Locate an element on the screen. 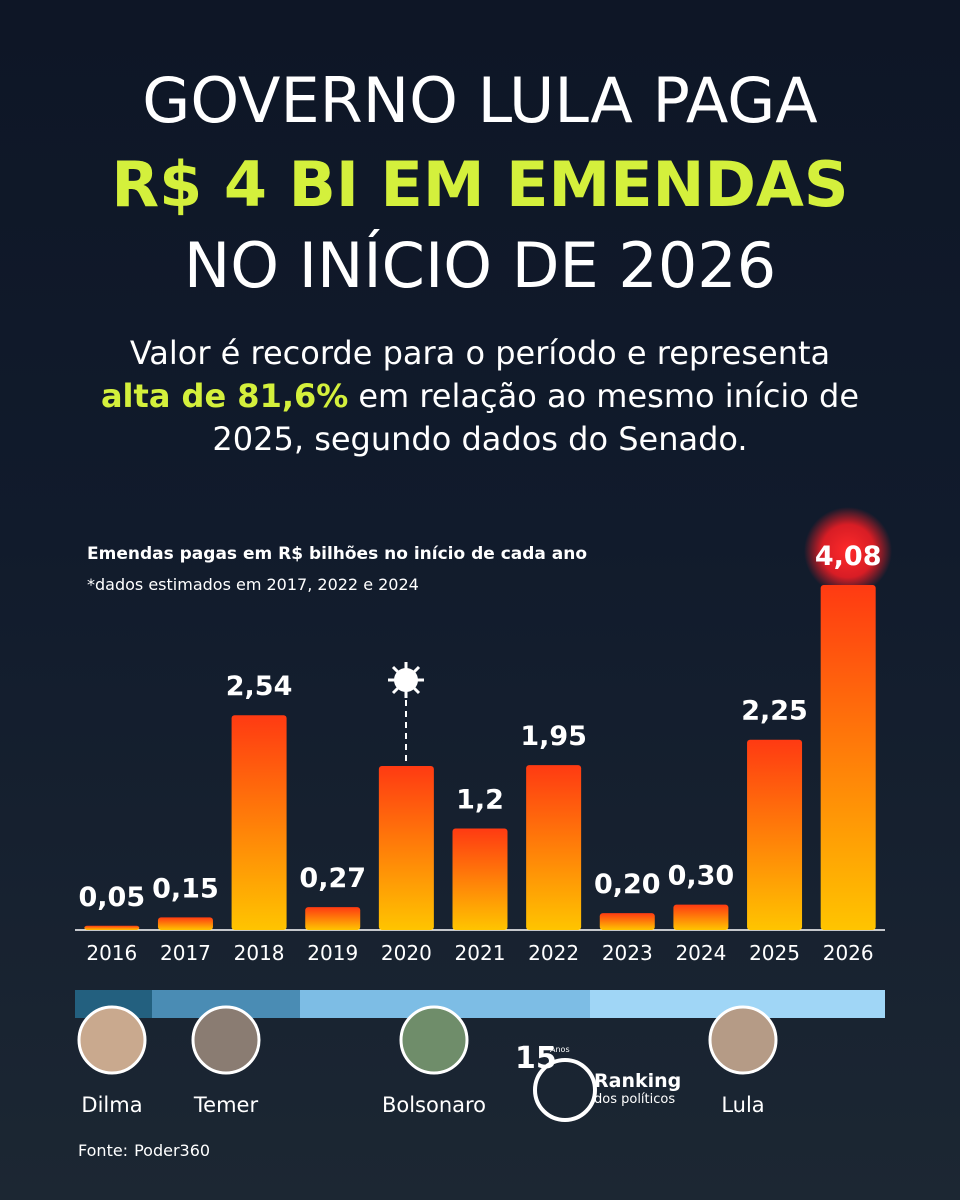 The width and height of the screenshot is (960, 1200). x-tick-label: 2018 is located at coordinates (259, 953).